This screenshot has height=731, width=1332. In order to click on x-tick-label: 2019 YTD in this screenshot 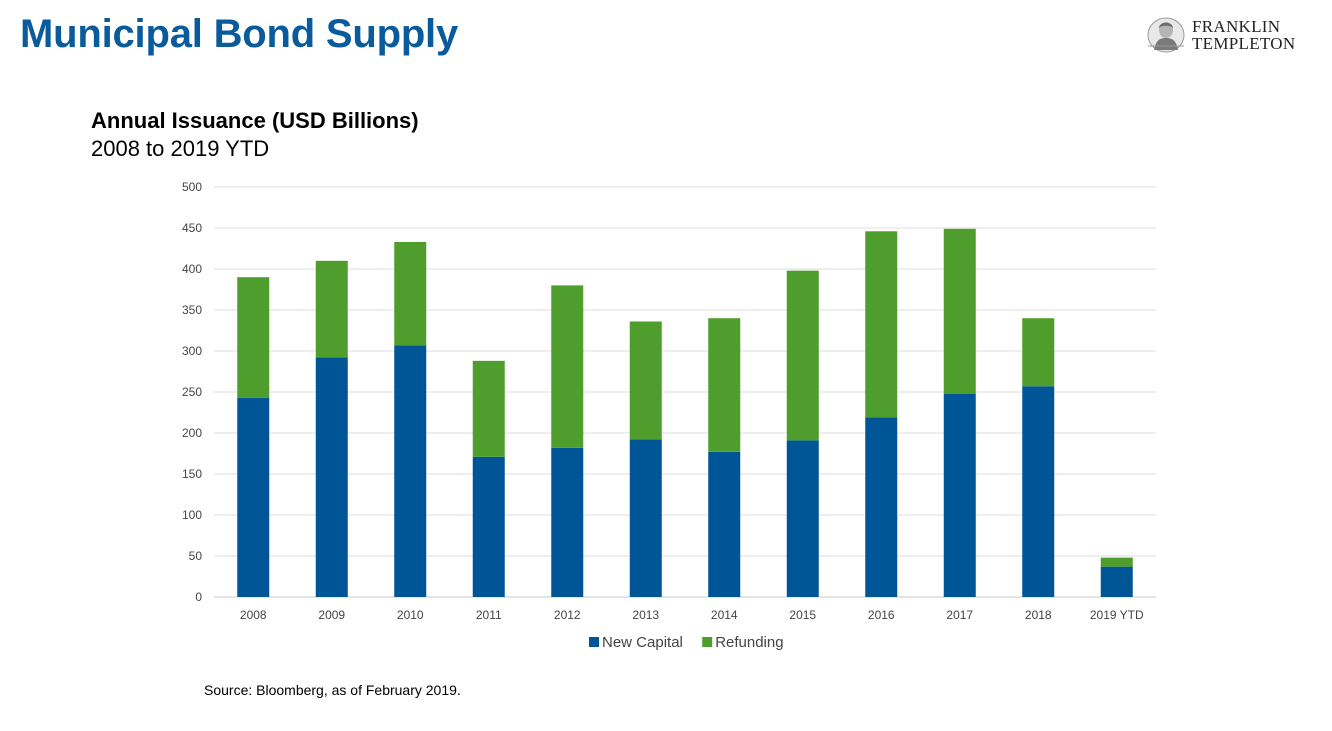, I will do `click(1117, 615)`.